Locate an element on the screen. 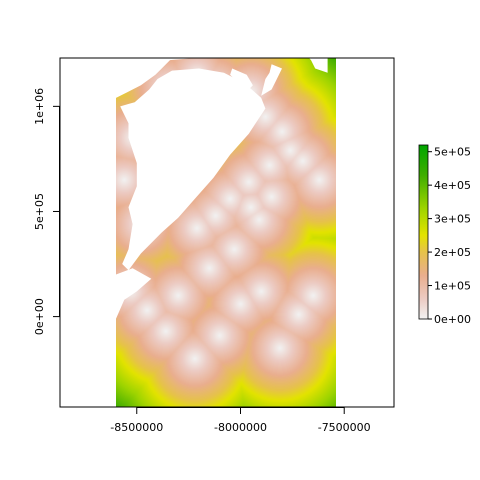 This screenshot has height=480, width=480. x-tick-label: -8500000 is located at coordinates (136, 427).